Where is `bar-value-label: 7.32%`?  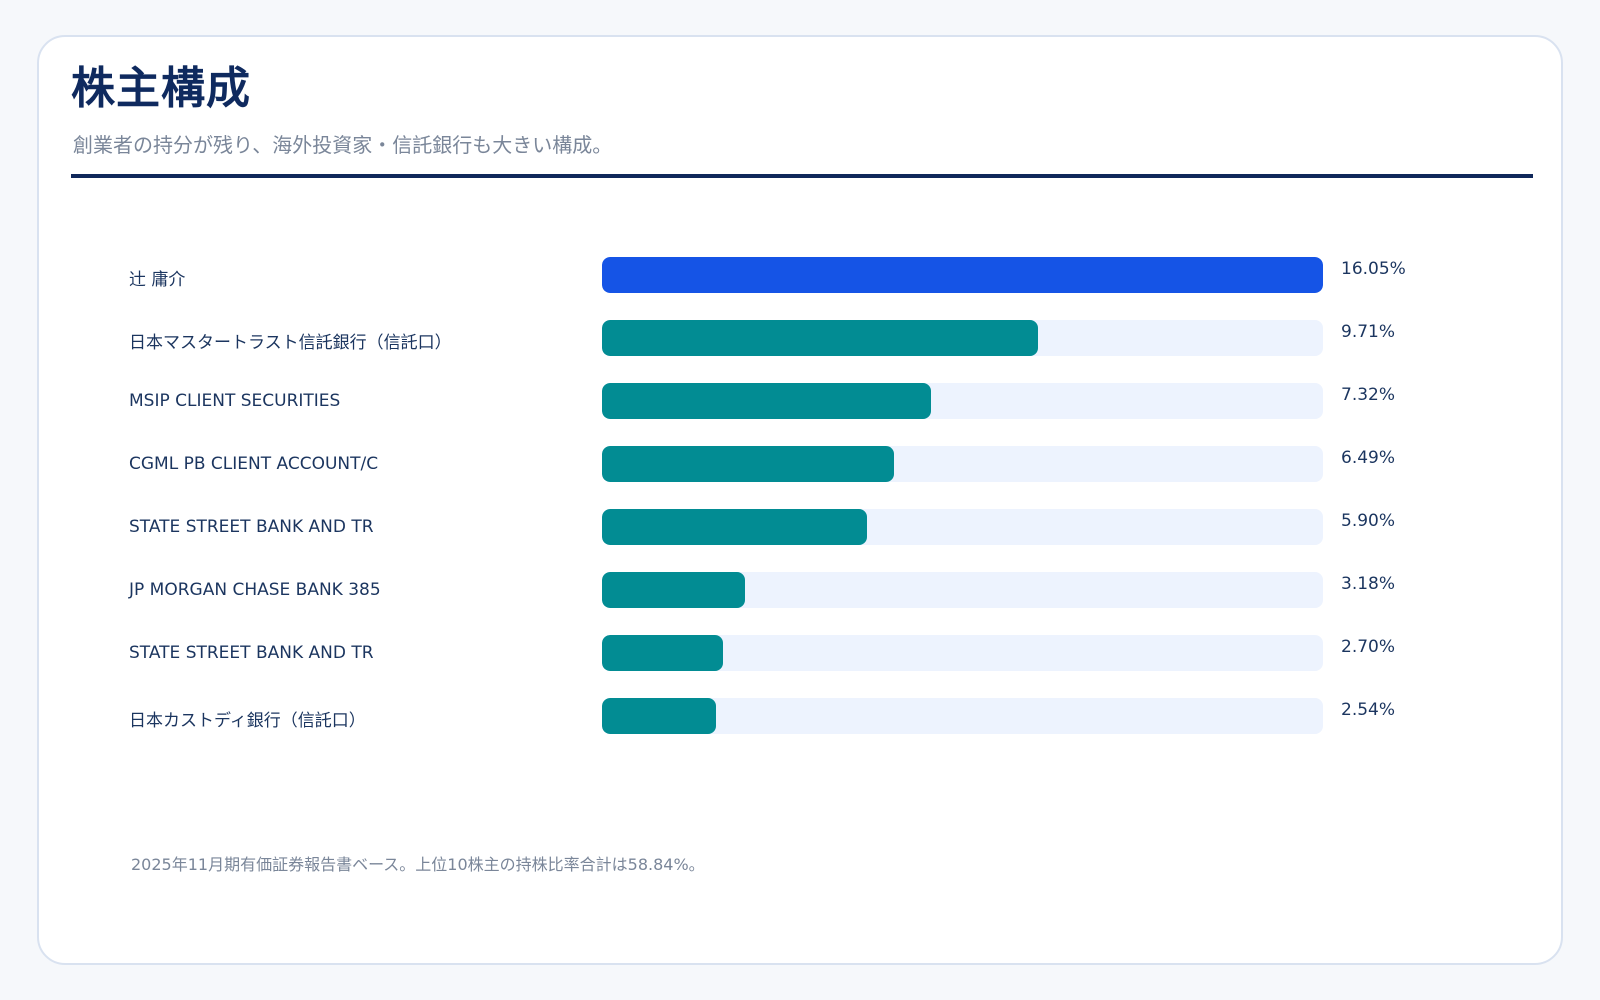
bar-value-label: 7.32% is located at coordinates (1368, 395).